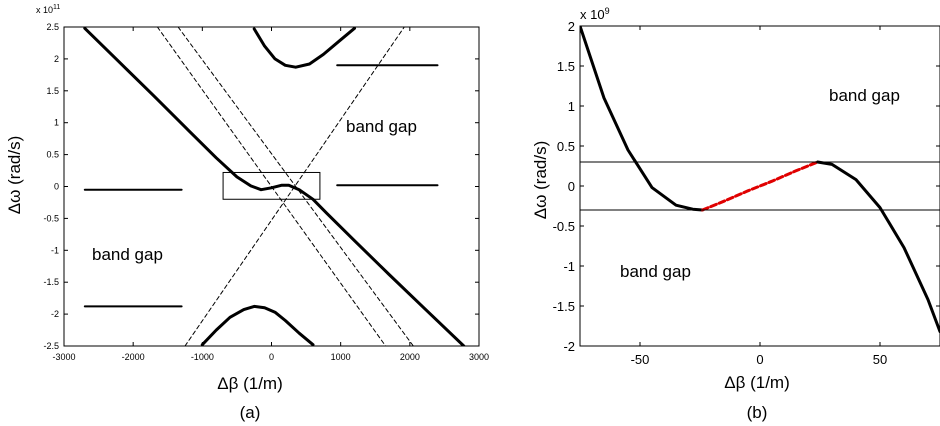  I want to click on panel-a-band-gap-lower: band gap, so click(127, 254).